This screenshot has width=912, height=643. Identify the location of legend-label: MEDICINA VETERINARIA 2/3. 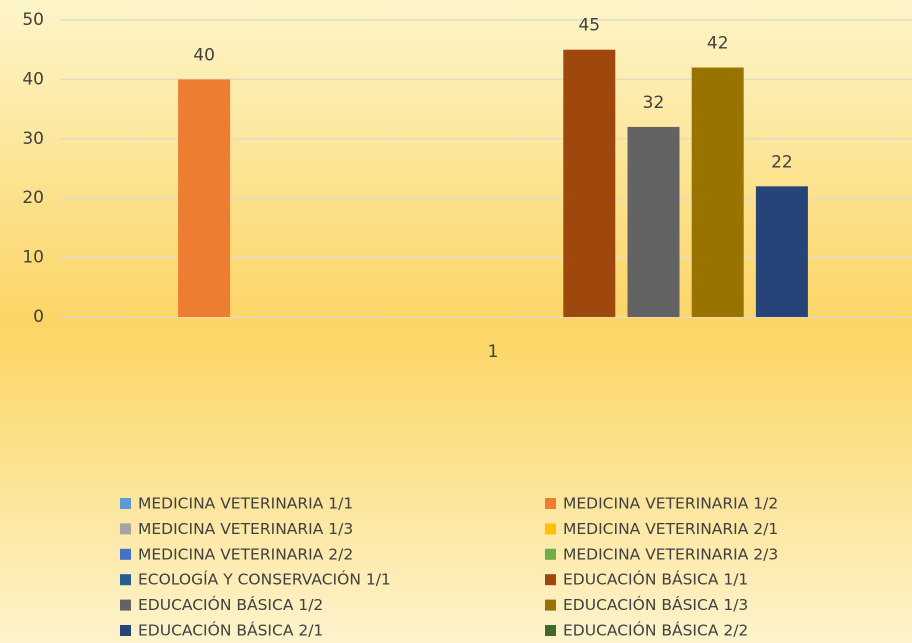
(670, 554).